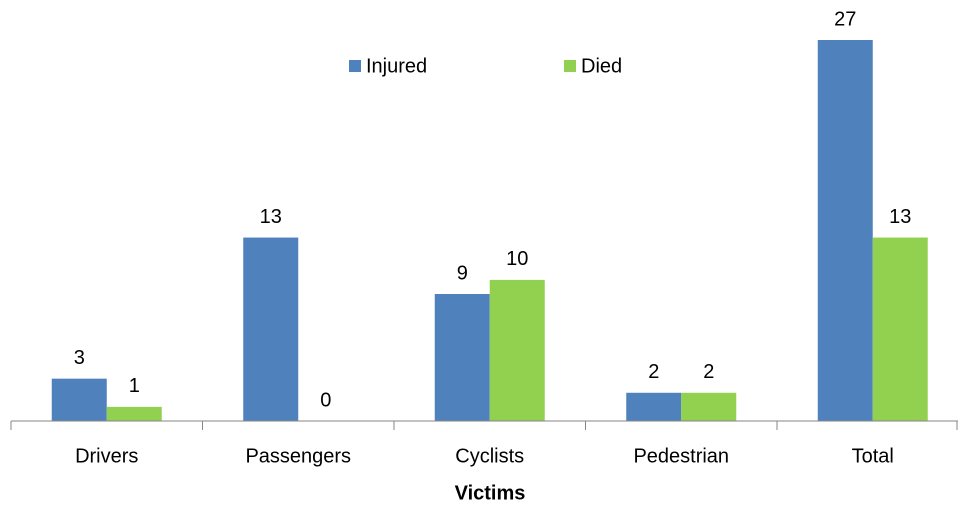 This screenshot has height=508, width=958. I want to click on x-tick-label: Drivers, so click(106, 456).